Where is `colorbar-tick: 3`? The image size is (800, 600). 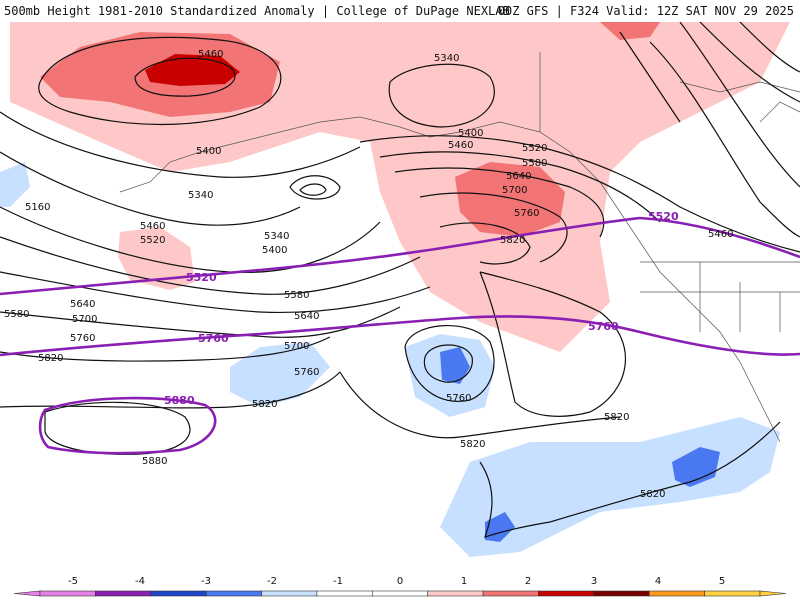 colorbar-tick: 3 is located at coordinates (594, 581).